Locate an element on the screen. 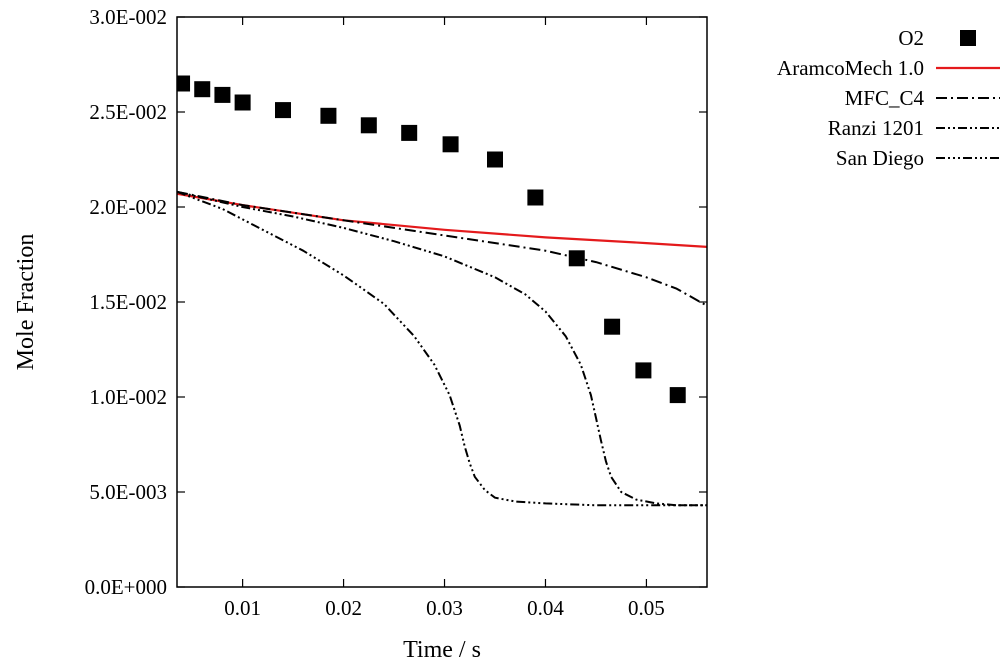 This screenshot has height=666, width=1004. y-tick-label: 3.0E-002 is located at coordinates (128, 17).